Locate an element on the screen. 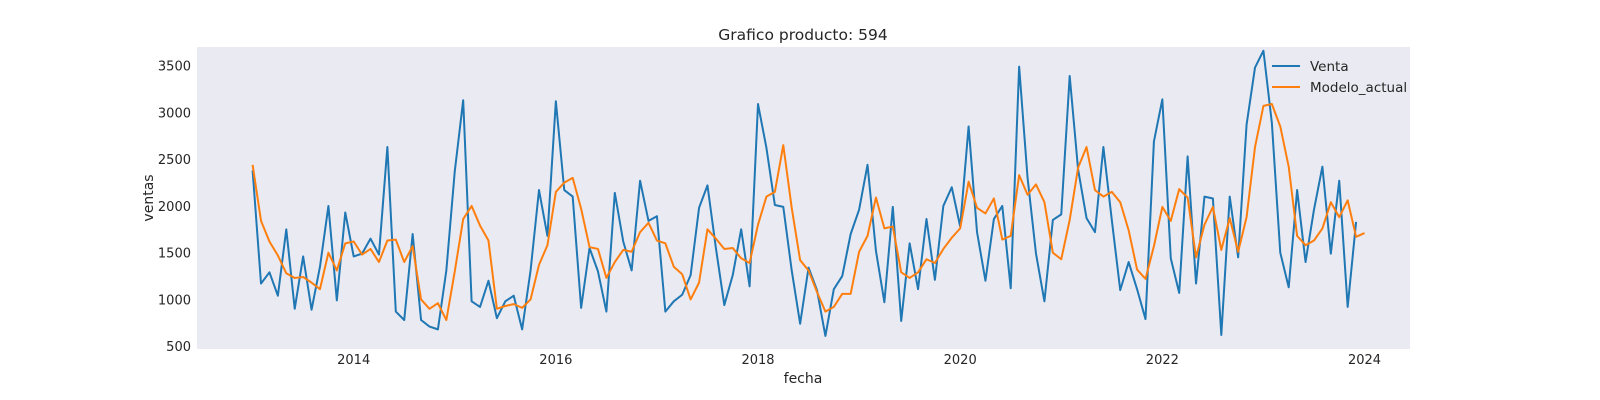 This screenshot has height=400, width=1600. y-tick-label: 2000 is located at coordinates (174, 207).